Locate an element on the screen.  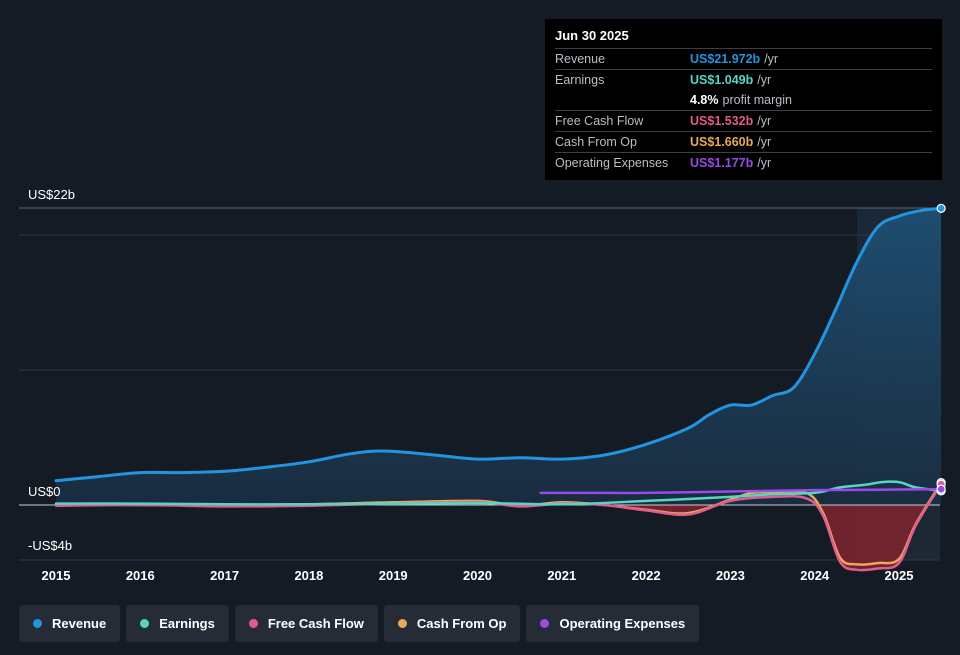
tooltip-unit: profit margin is located at coordinates (757, 100).